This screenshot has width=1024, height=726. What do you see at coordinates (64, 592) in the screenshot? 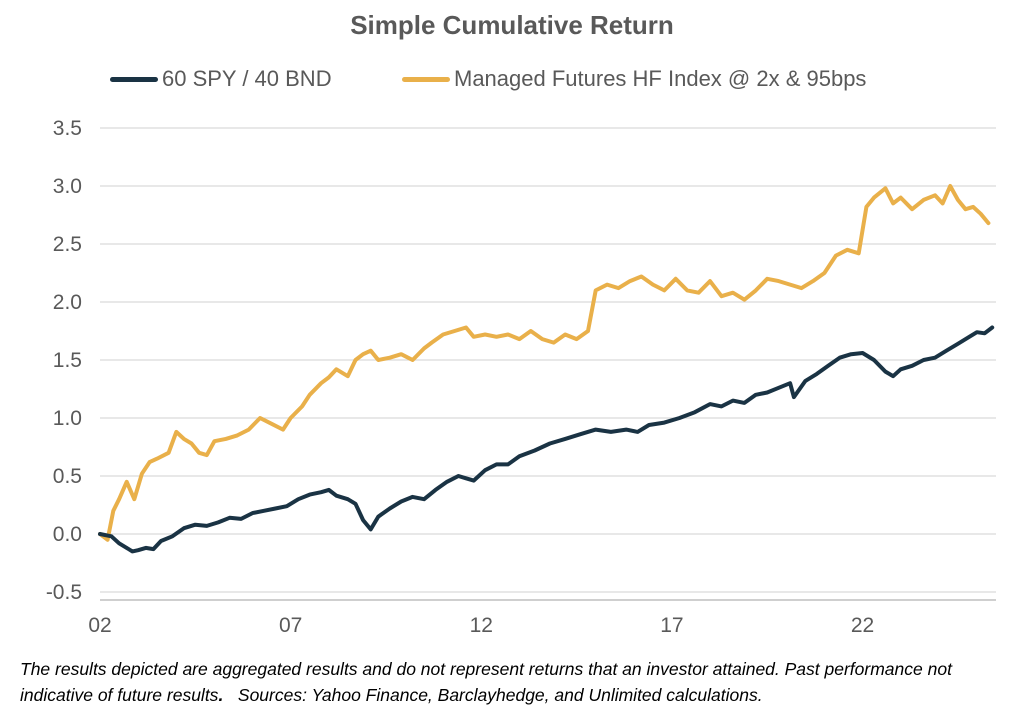
I see `y-tick-label: -0.5` at bounding box center [64, 592].